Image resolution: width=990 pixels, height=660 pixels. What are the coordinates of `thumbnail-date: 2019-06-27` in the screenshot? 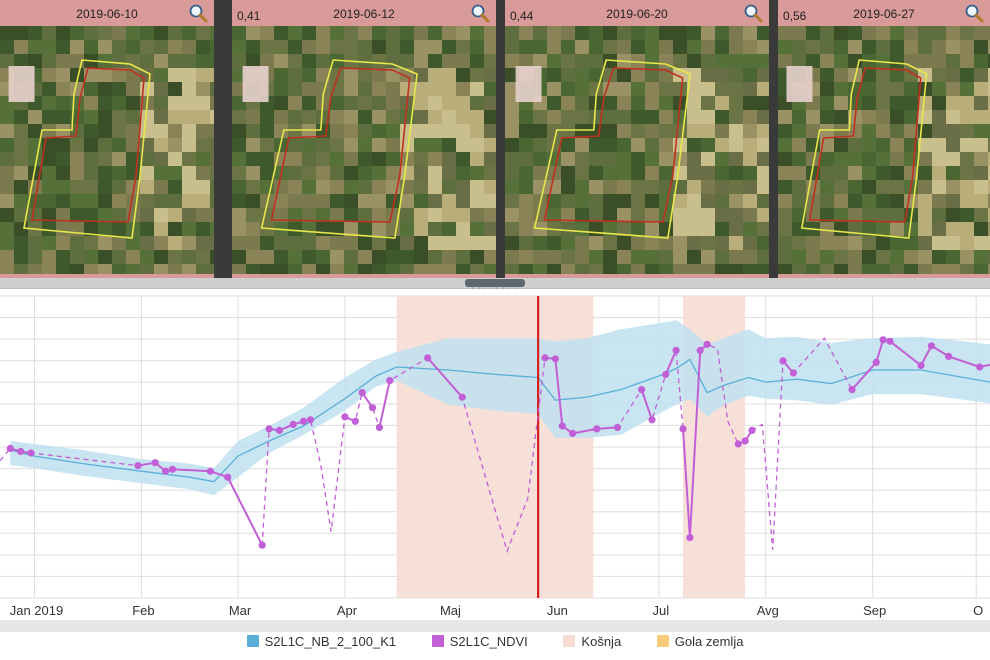 It's located at (884, 14).